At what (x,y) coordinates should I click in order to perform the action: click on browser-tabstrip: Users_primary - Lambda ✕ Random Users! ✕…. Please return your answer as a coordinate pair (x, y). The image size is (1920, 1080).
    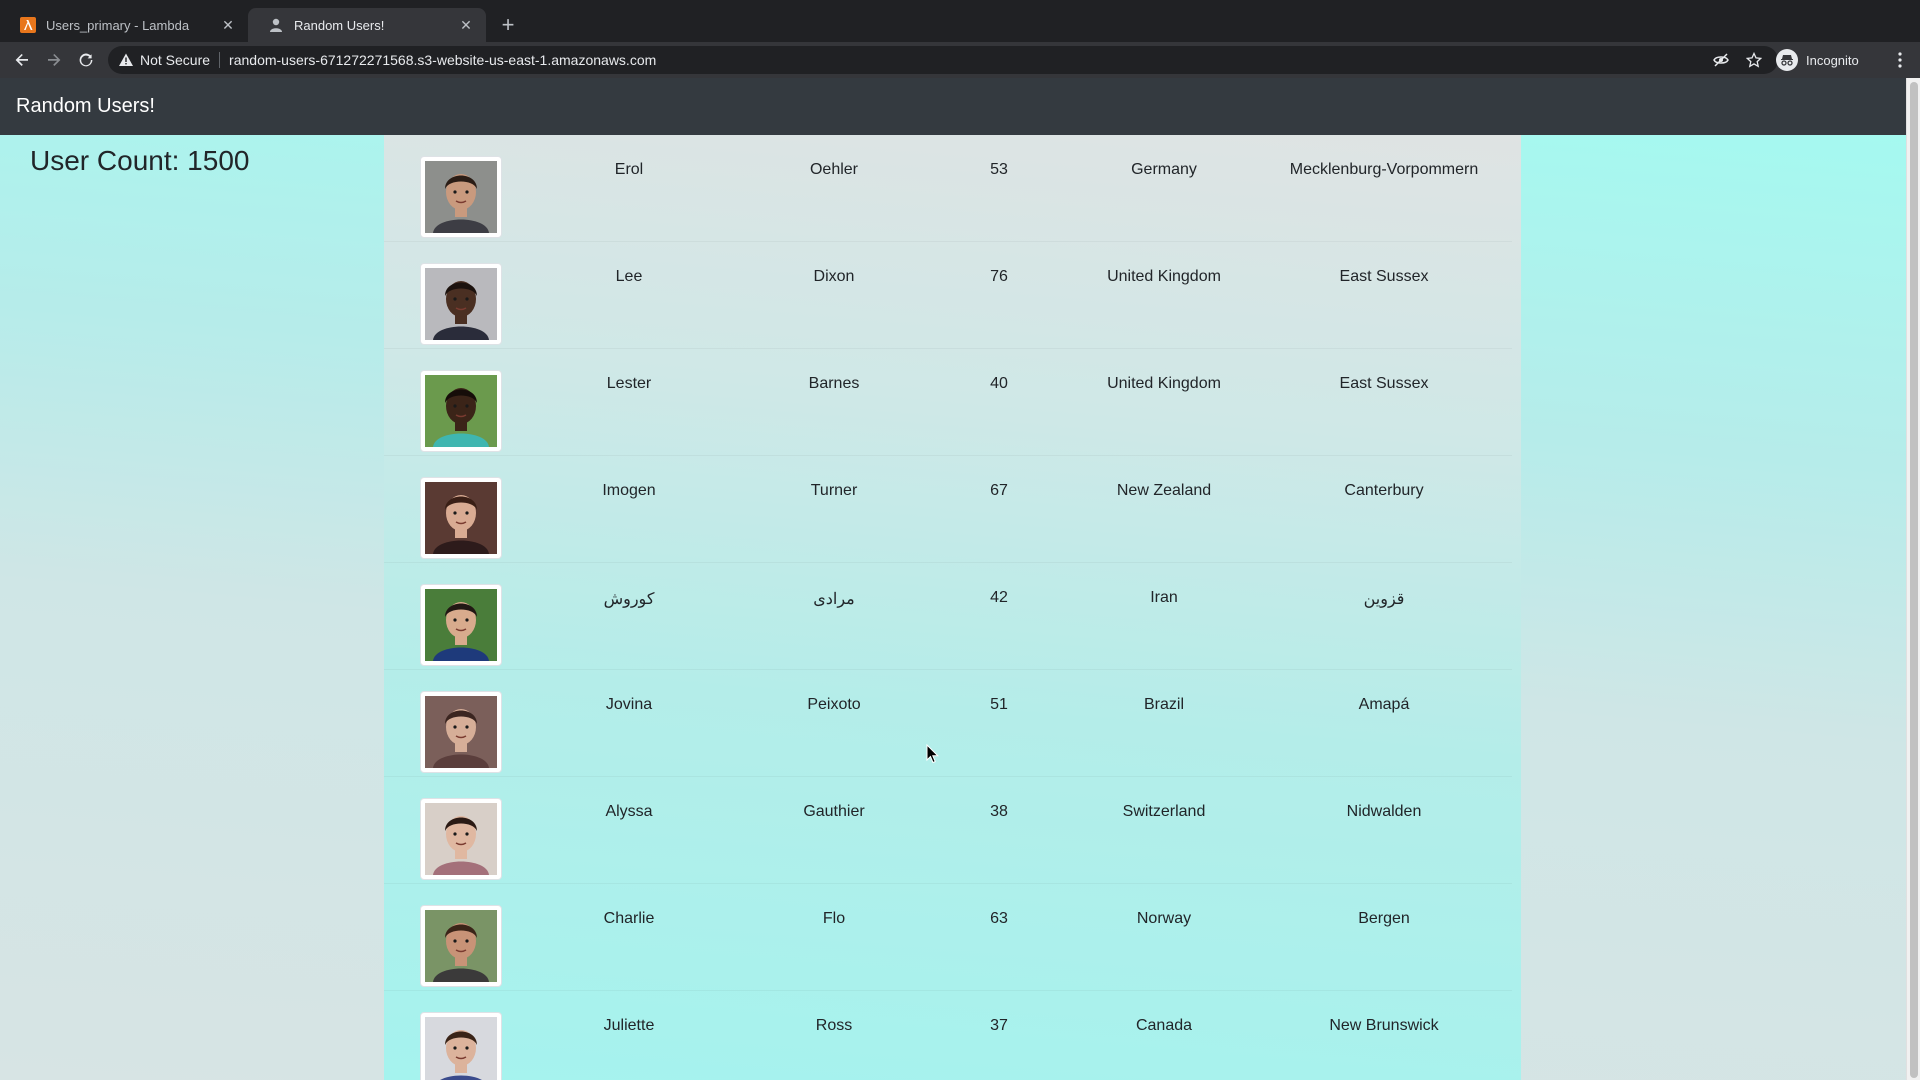
    Looking at the image, I should click on (960, 21).